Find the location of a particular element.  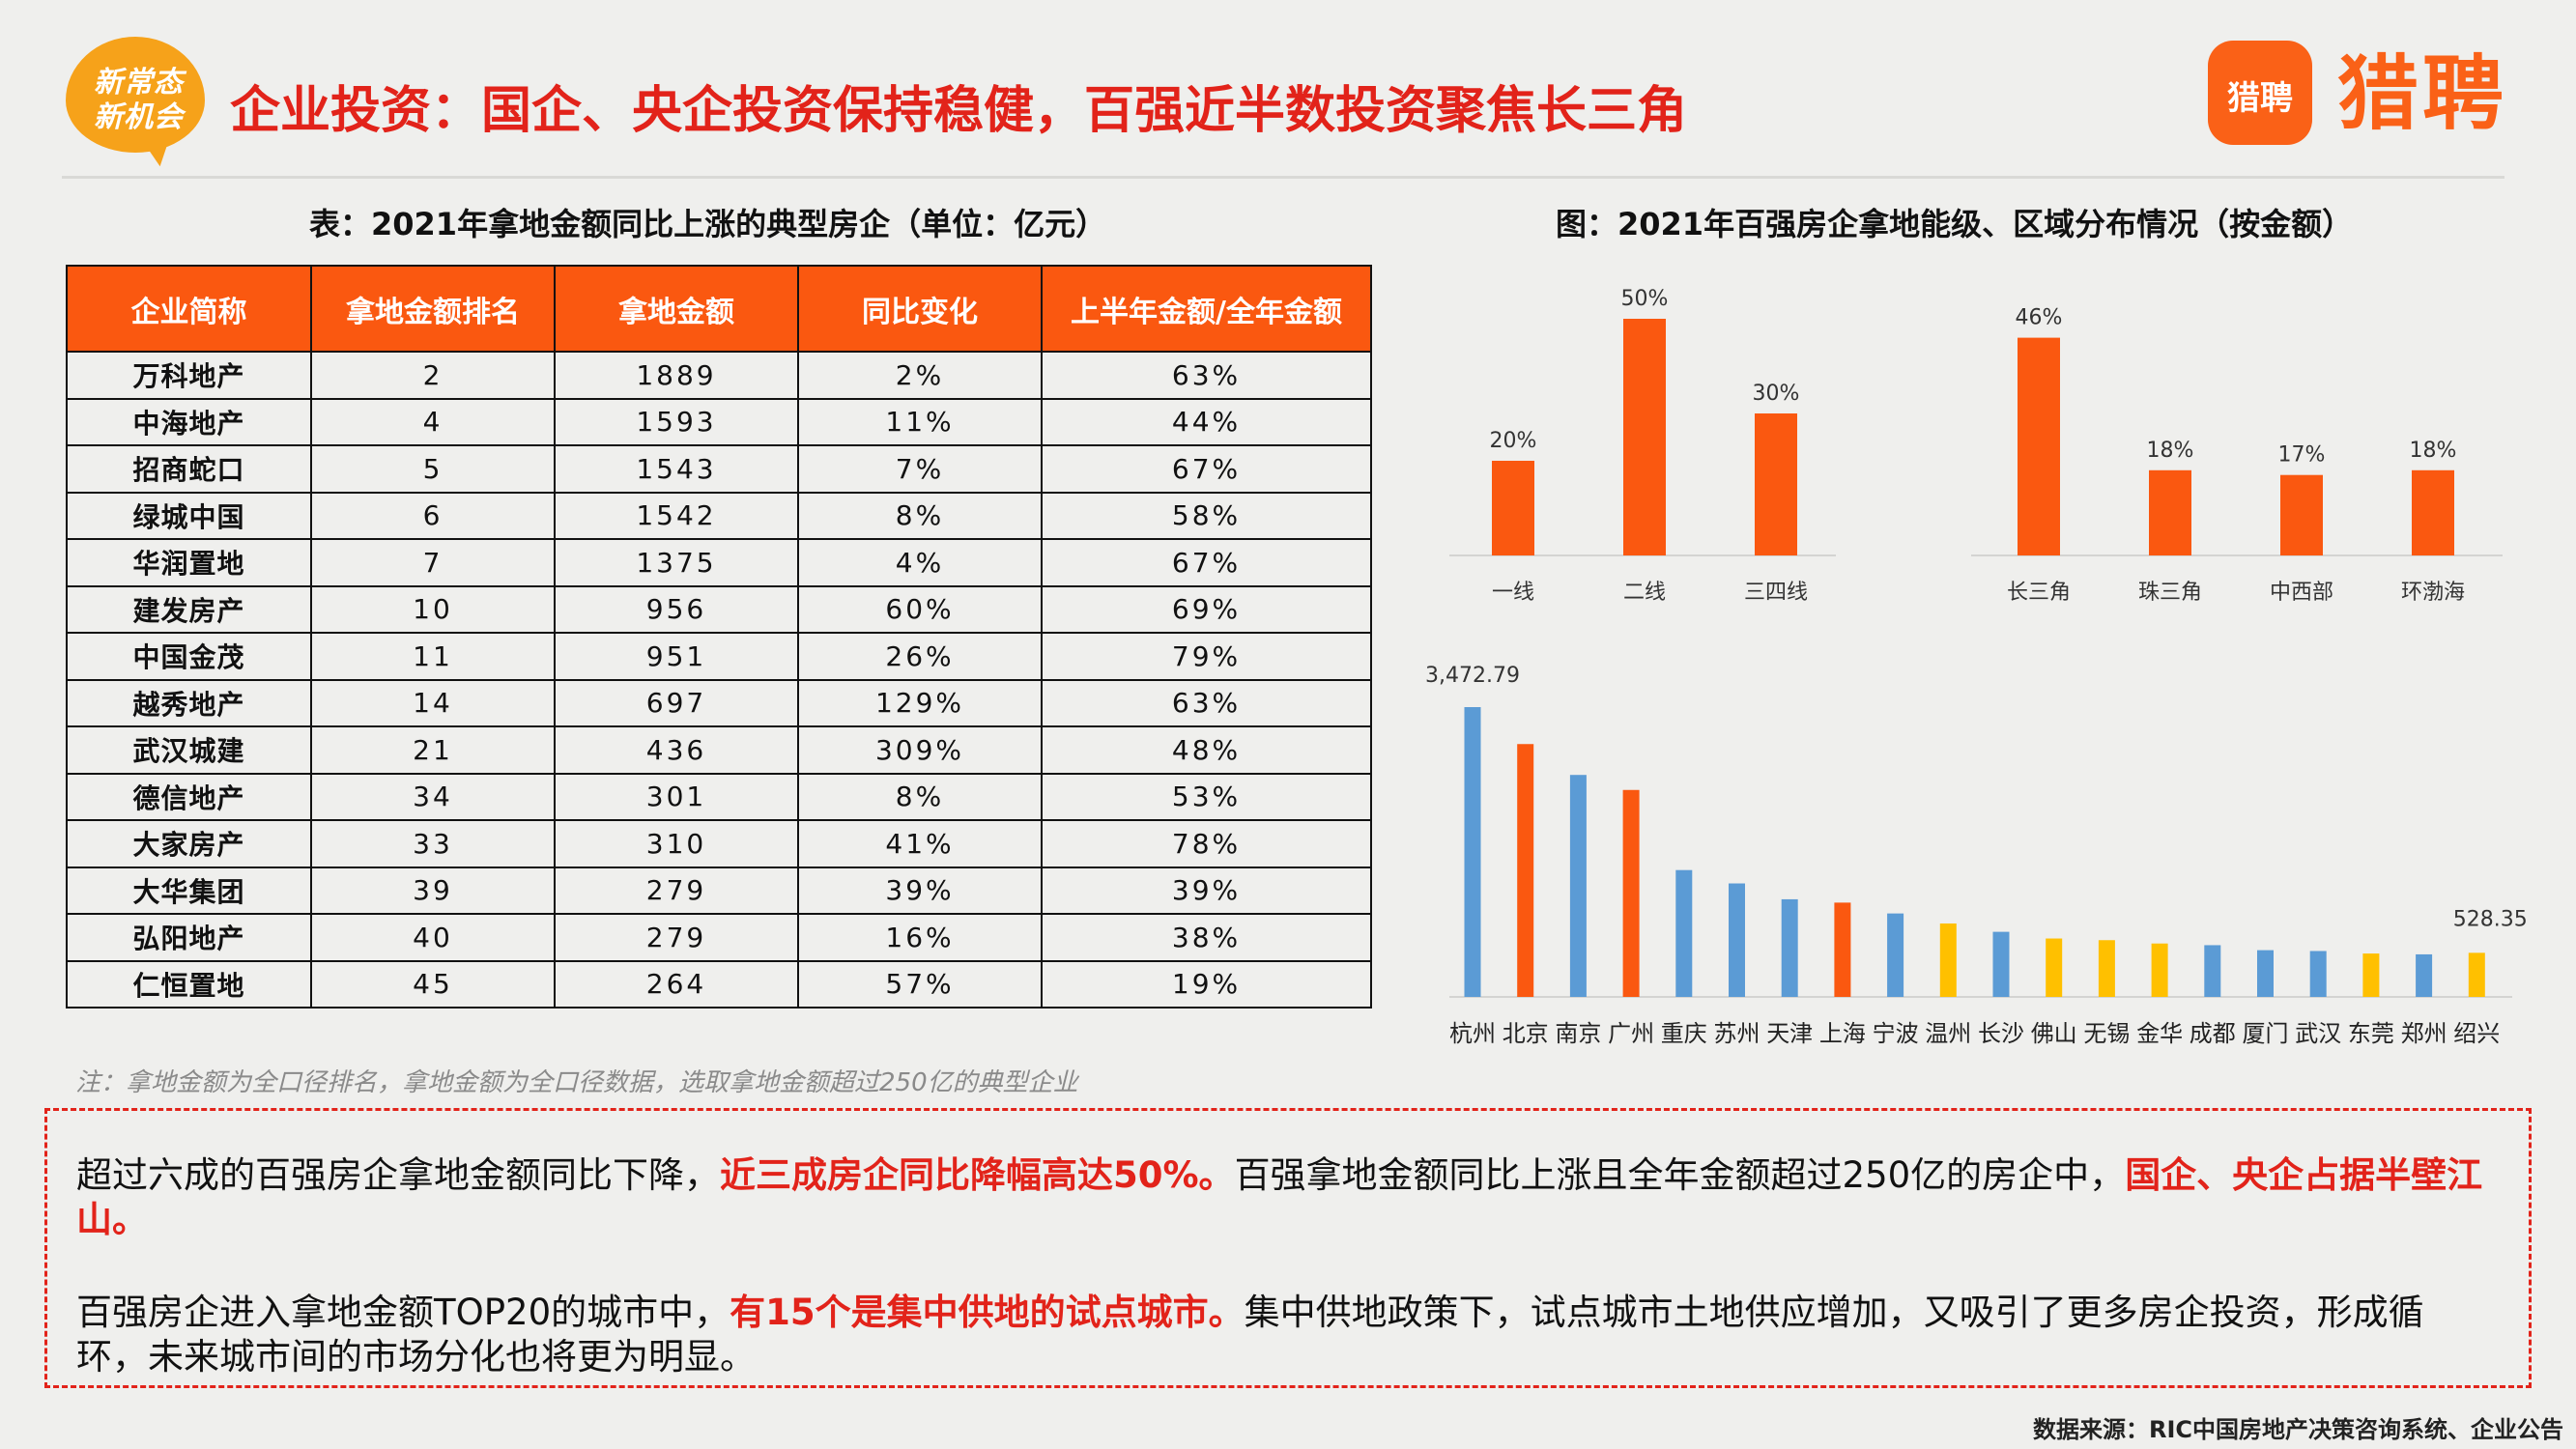

city-label: 厦门 is located at coordinates (2266, 1033).